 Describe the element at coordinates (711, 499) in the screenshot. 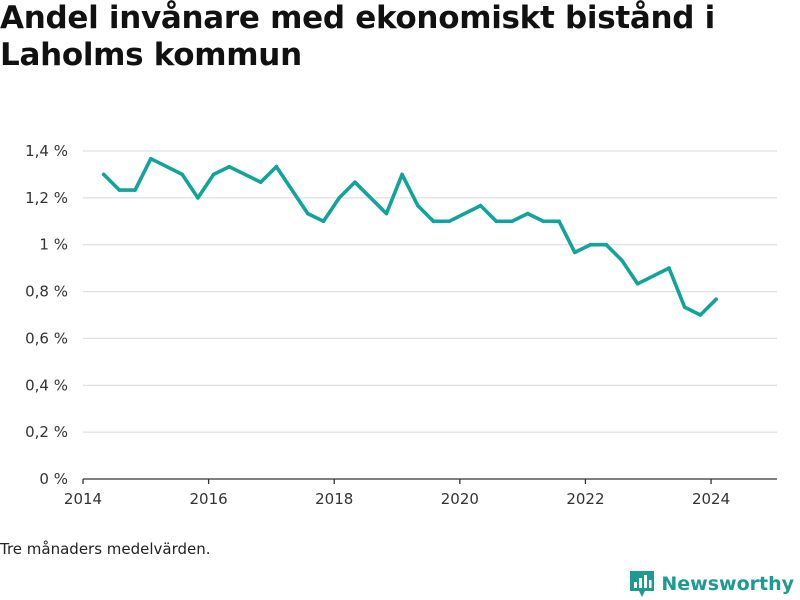

I see `x-tick-label: 2024` at that location.